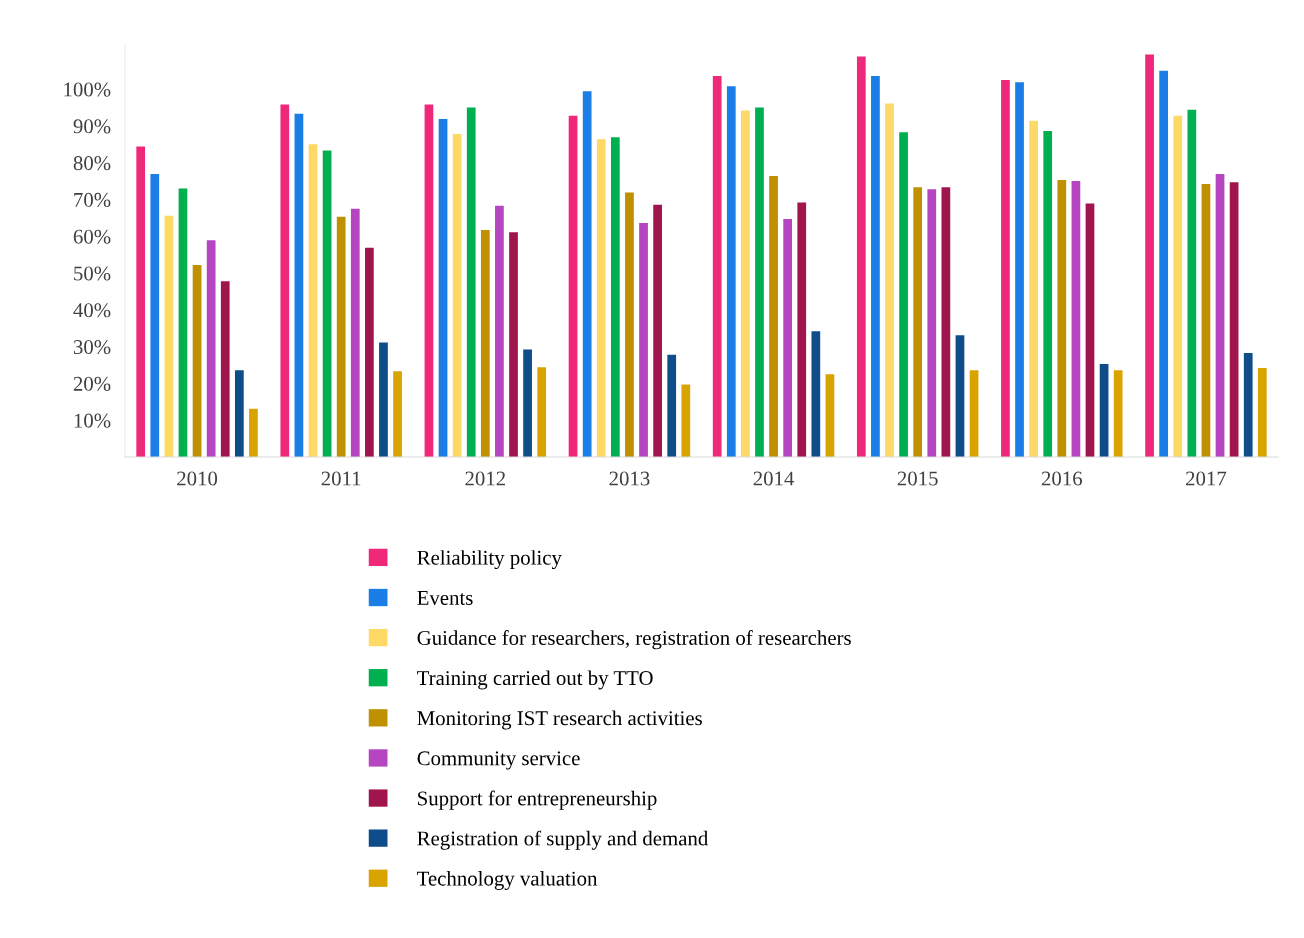  I want to click on x-tick-label: 2015, so click(917, 478).